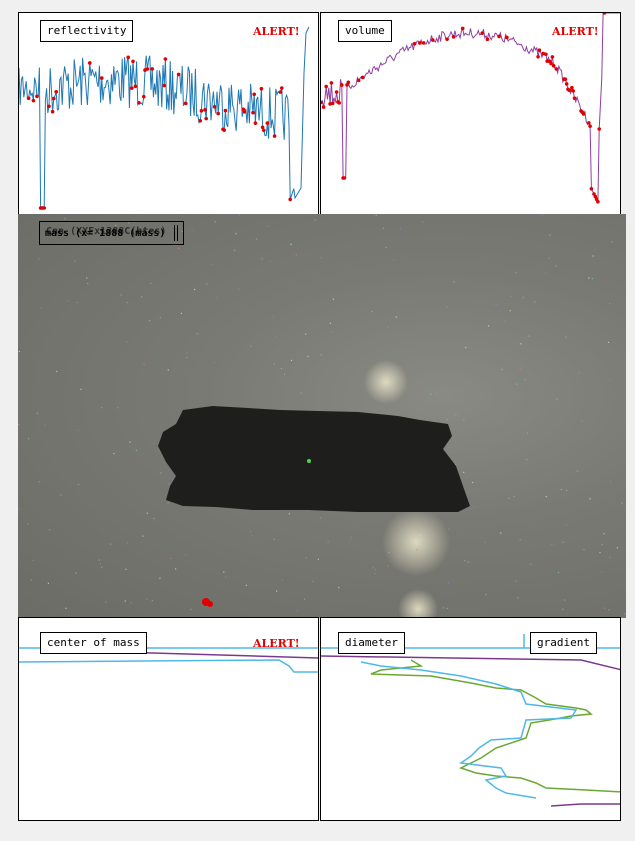  Describe the element at coordinates (168, 666) in the screenshot. I see `com-y-trace` at that location.